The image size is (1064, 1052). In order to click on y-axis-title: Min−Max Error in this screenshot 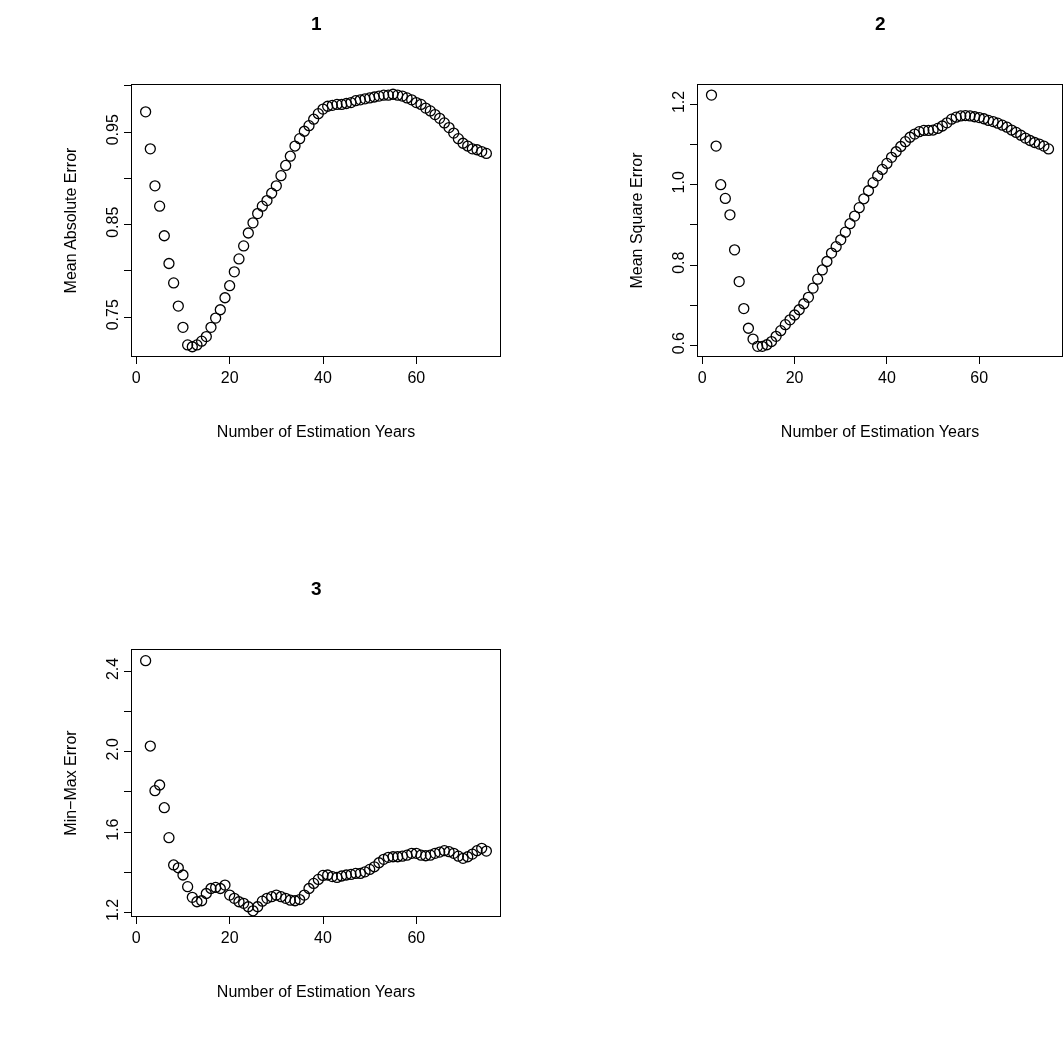, I will do `click(71, 782)`.